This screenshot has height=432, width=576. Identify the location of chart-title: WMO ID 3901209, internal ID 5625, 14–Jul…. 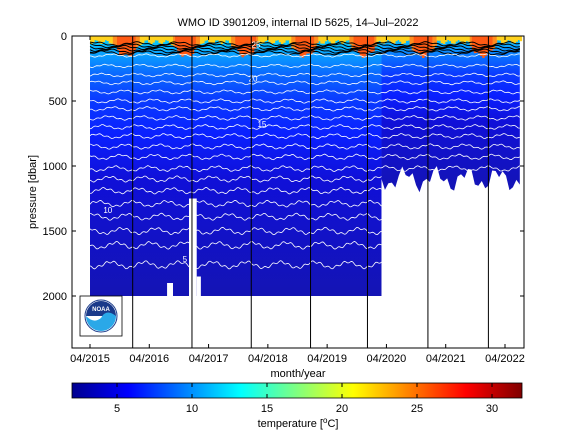
(298, 23).